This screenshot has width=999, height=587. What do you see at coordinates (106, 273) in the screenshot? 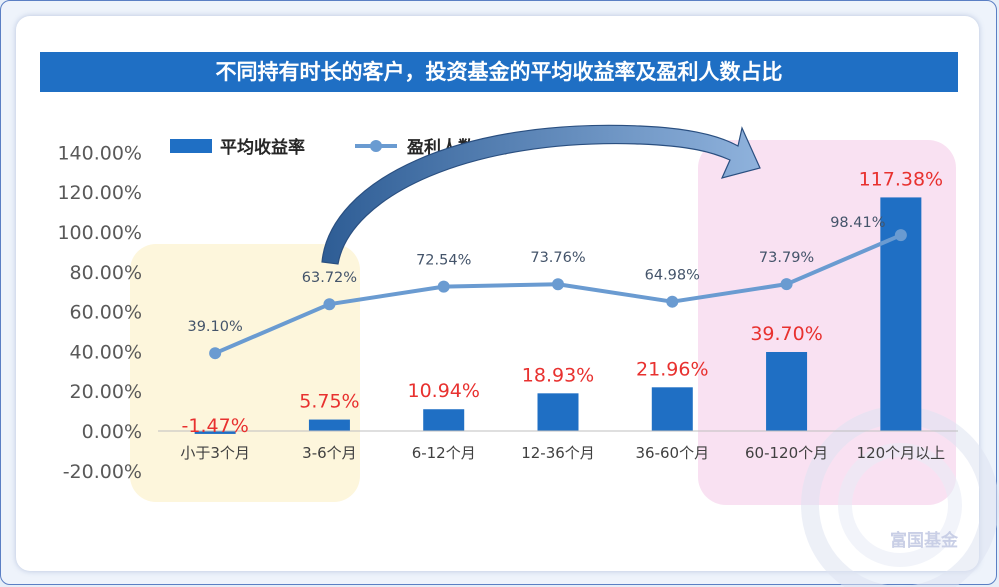
I see `y-tick-label: 80.00%` at bounding box center [106, 273].